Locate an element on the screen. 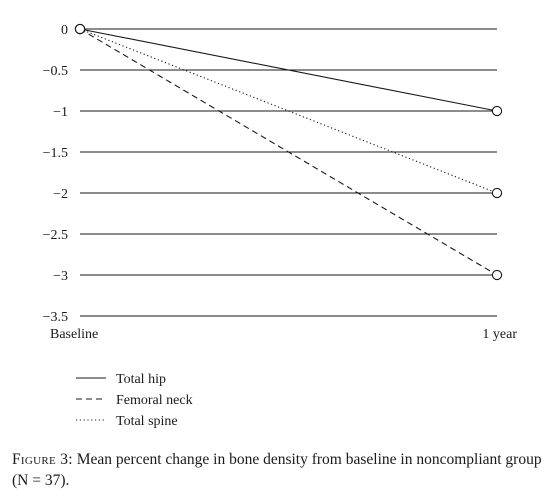 This screenshot has width=547, height=499. y-tick-label: −1 is located at coordinates (60, 112).